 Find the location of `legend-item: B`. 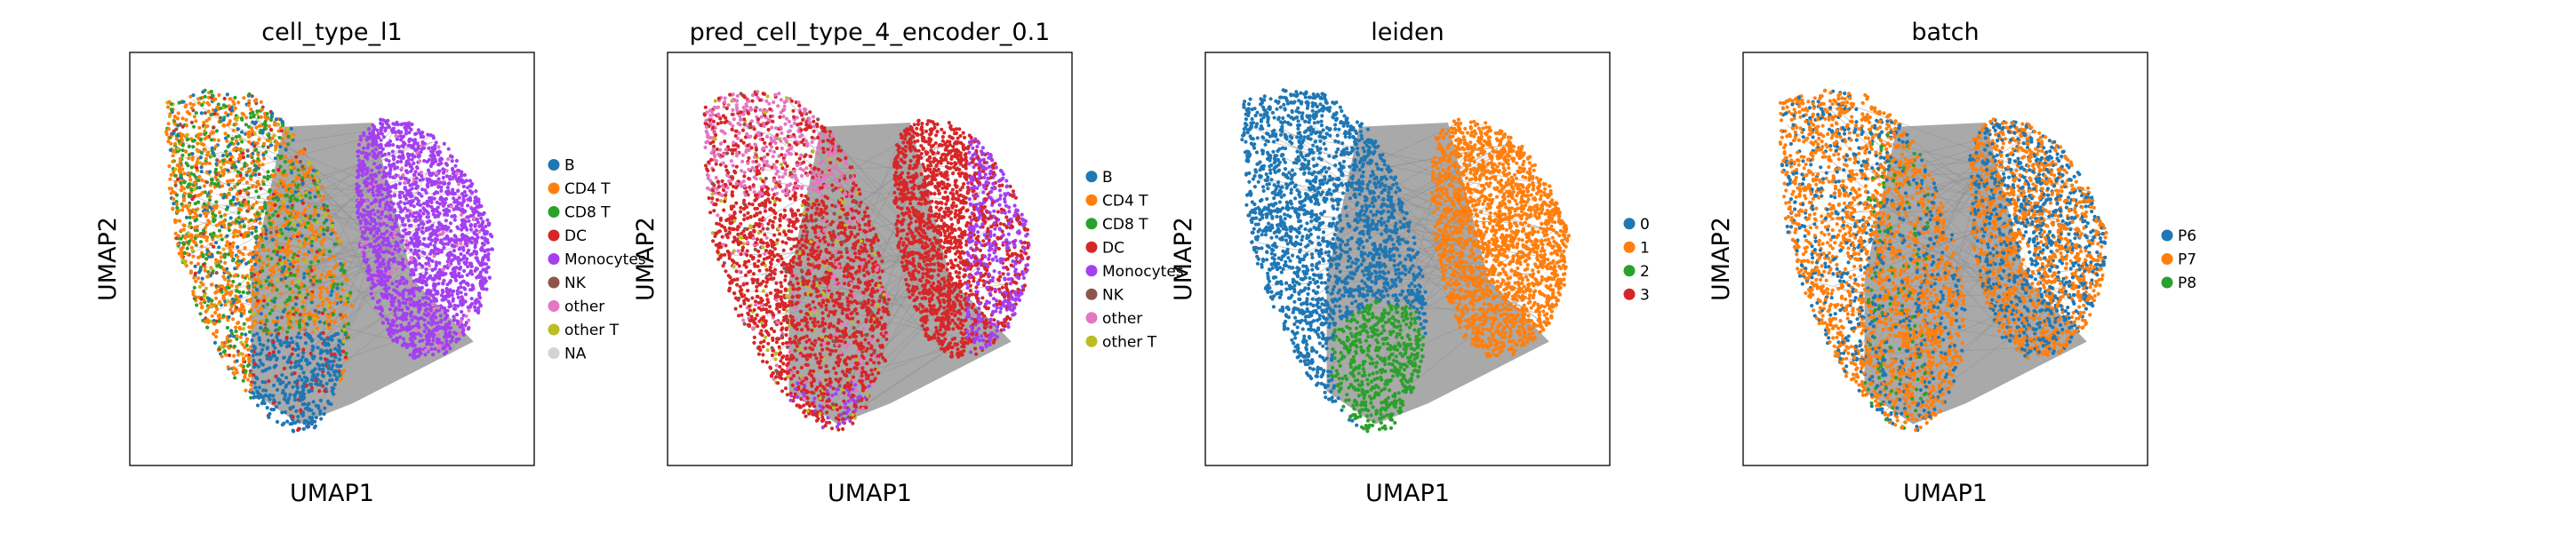

legend-item: B is located at coordinates (561, 166).